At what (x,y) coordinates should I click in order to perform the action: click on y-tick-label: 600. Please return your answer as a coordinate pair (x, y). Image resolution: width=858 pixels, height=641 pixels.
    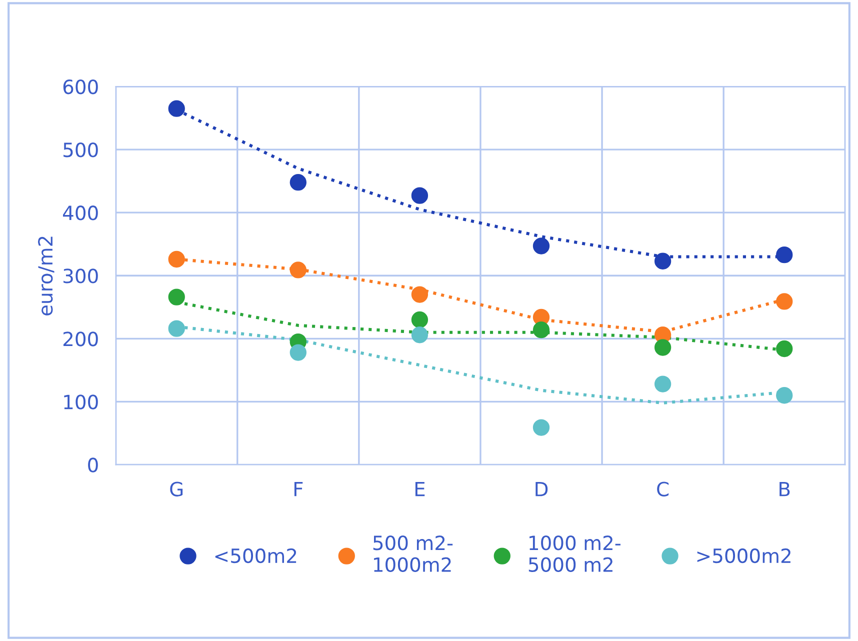
    Looking at the image, I should click on (80, 86).